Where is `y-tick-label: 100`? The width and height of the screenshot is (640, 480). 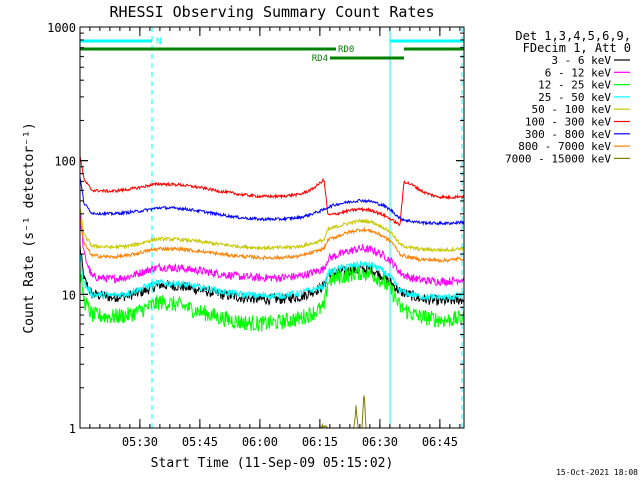 y-tick-label: 100 is located at coordinates (65, 162).